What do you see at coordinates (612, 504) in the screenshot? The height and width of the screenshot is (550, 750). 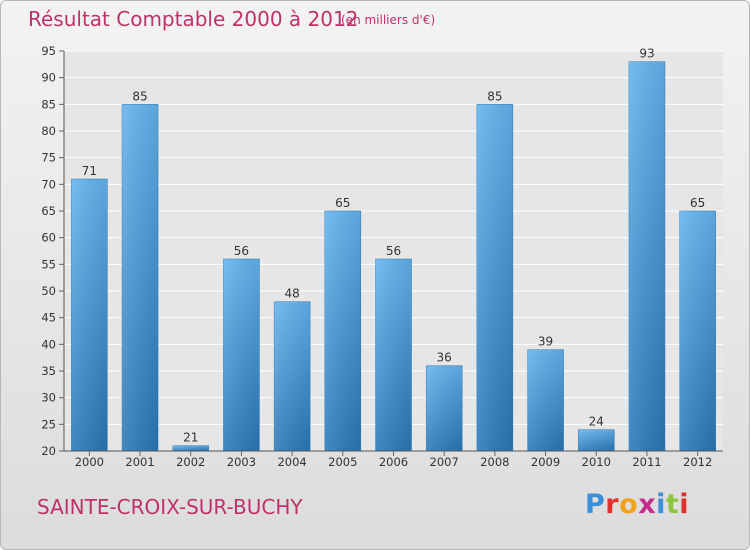 I see `logo-letter: r` at bounding box center [612, 504].